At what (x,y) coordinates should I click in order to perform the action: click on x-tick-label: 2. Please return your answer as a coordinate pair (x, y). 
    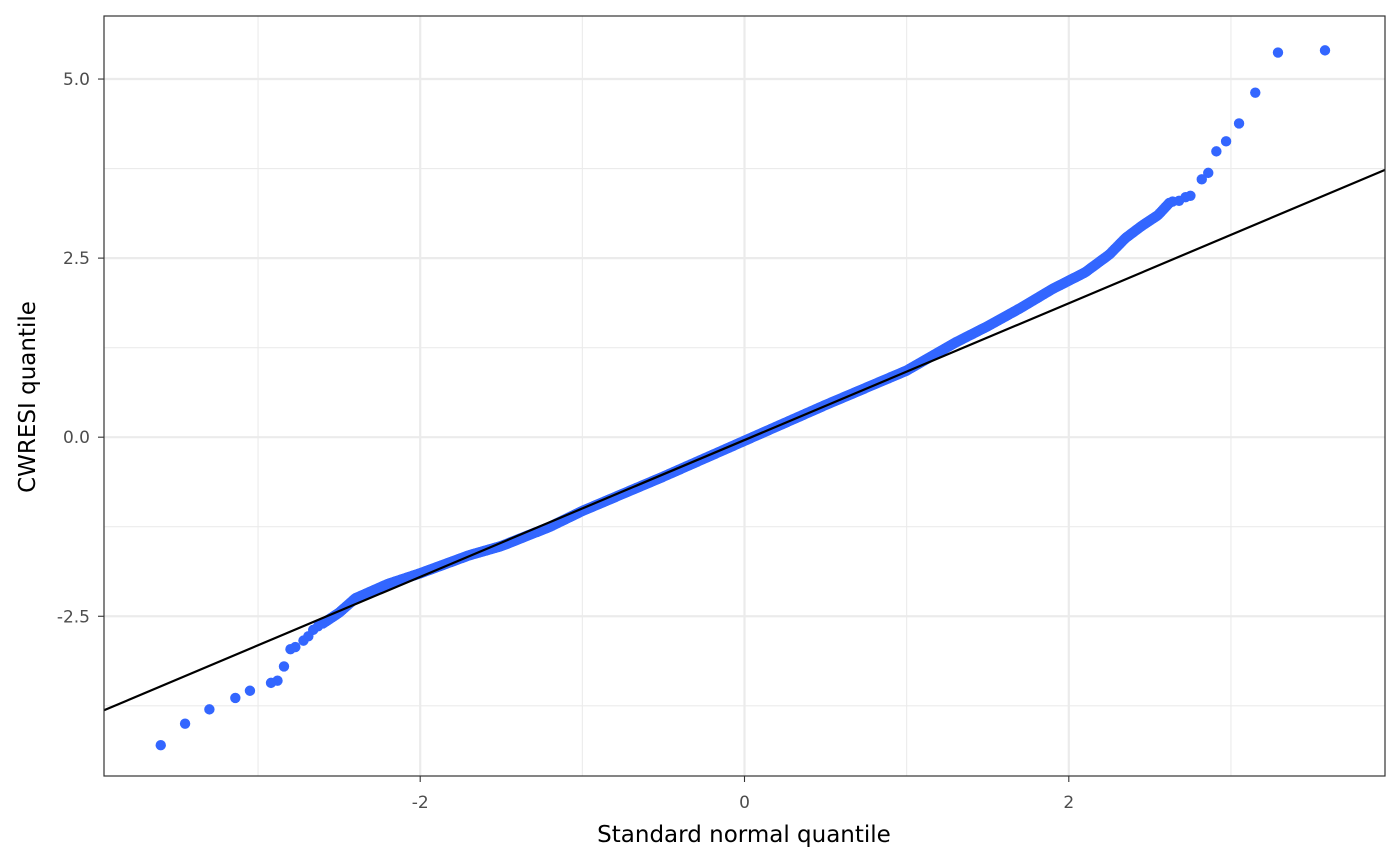
    Looking at the image, I should click on (1068, 803).